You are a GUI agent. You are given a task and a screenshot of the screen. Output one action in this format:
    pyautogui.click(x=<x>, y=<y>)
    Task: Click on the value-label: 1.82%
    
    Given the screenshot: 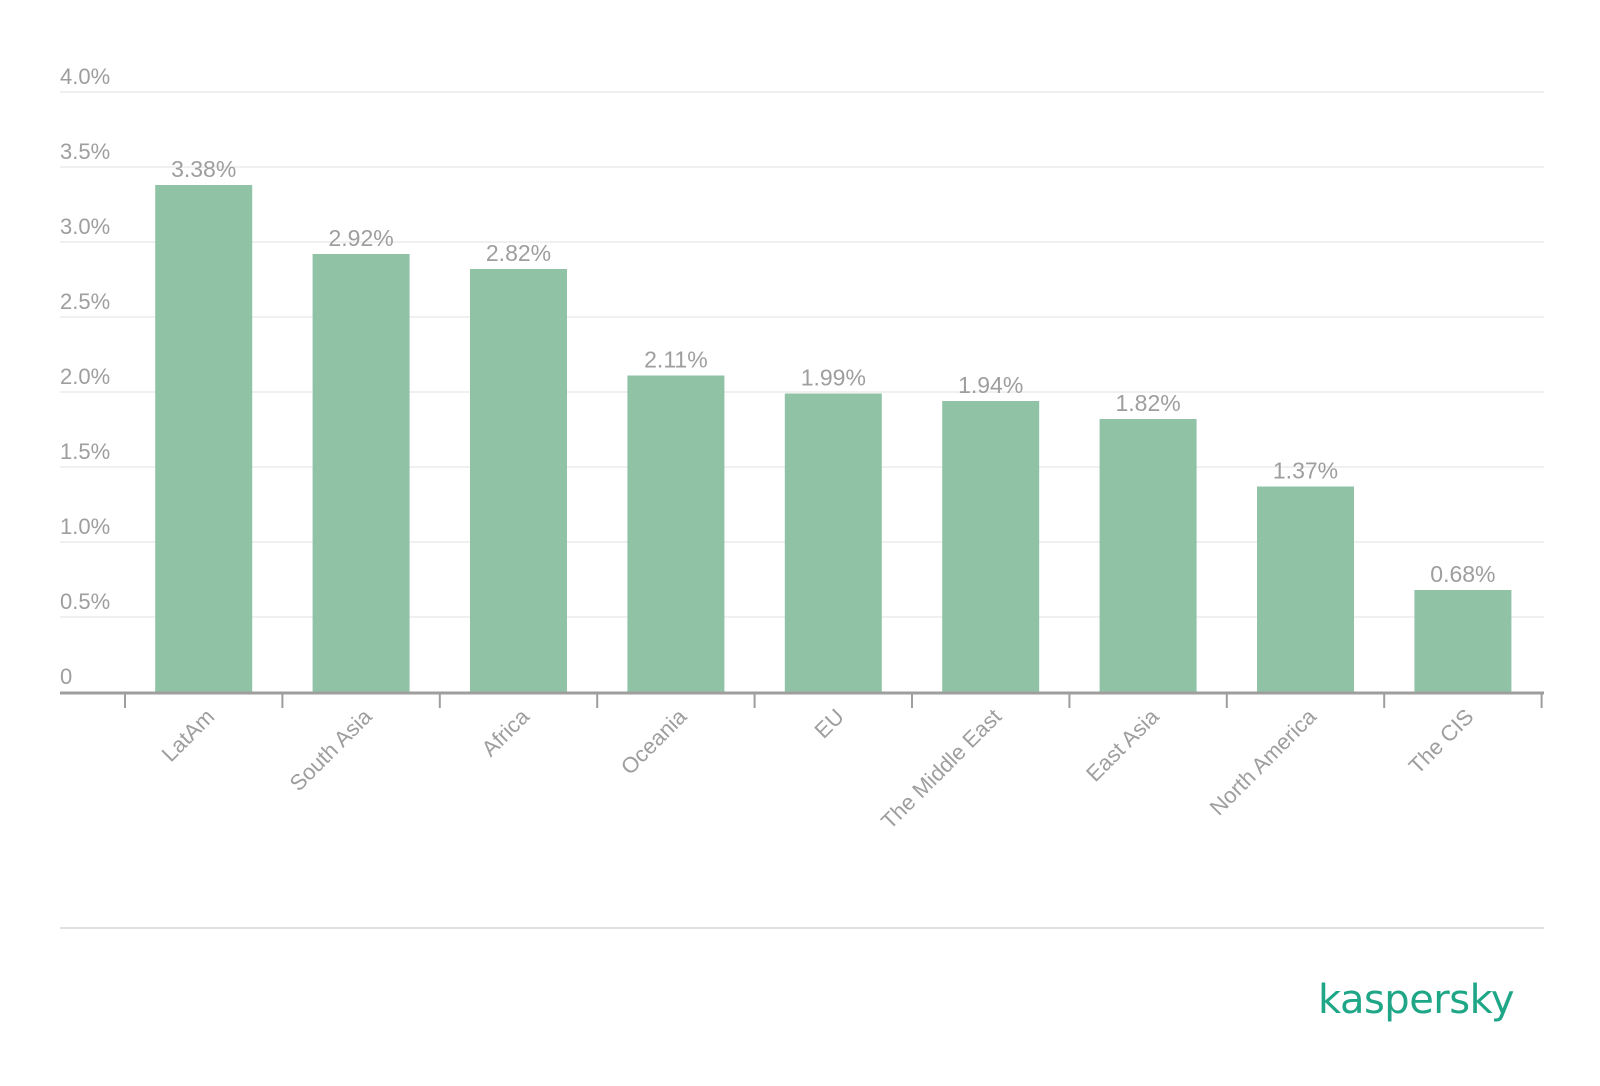 What is the action you would take?
    pyautogui.click(x=1147, y=403)
    